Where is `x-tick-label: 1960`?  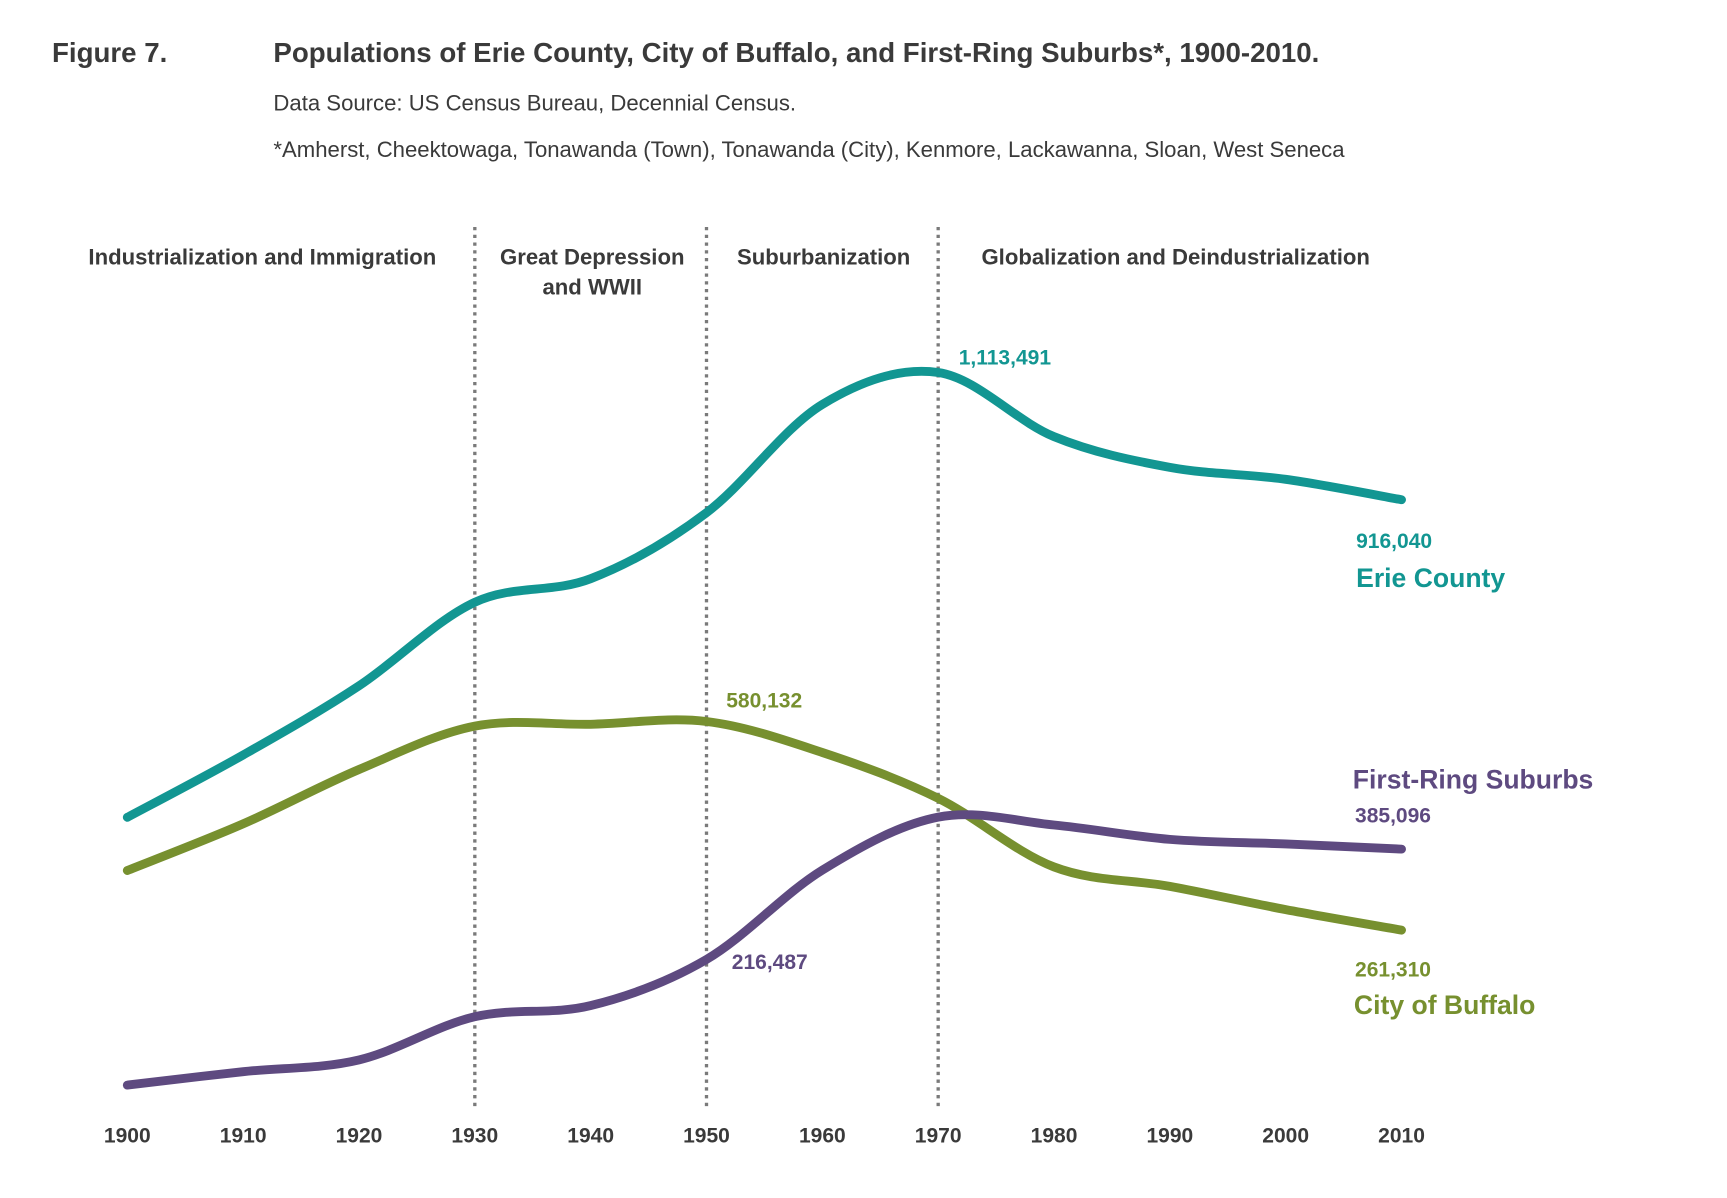
x-tick-label: 1960 is located at coordinates (822, 1136).